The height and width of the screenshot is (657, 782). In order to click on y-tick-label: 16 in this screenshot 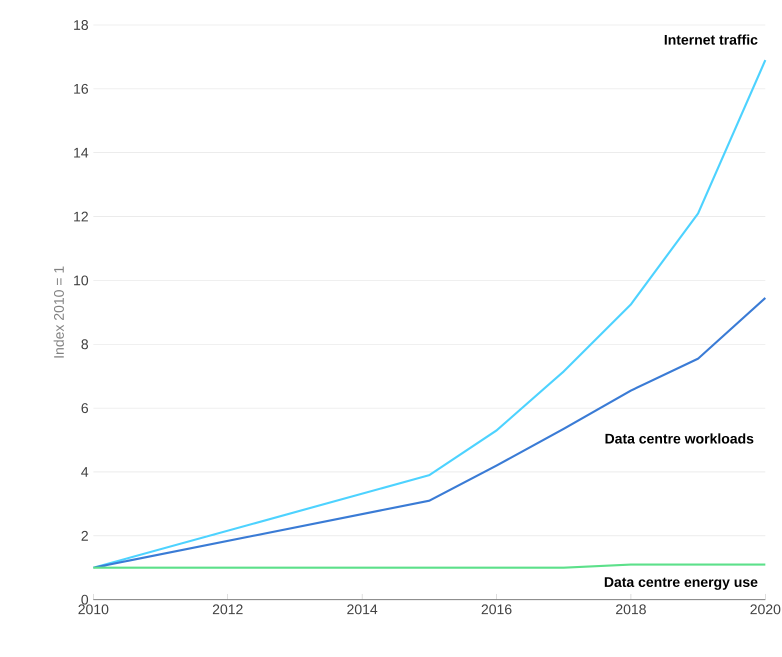, I will do `click(81, 89)`.